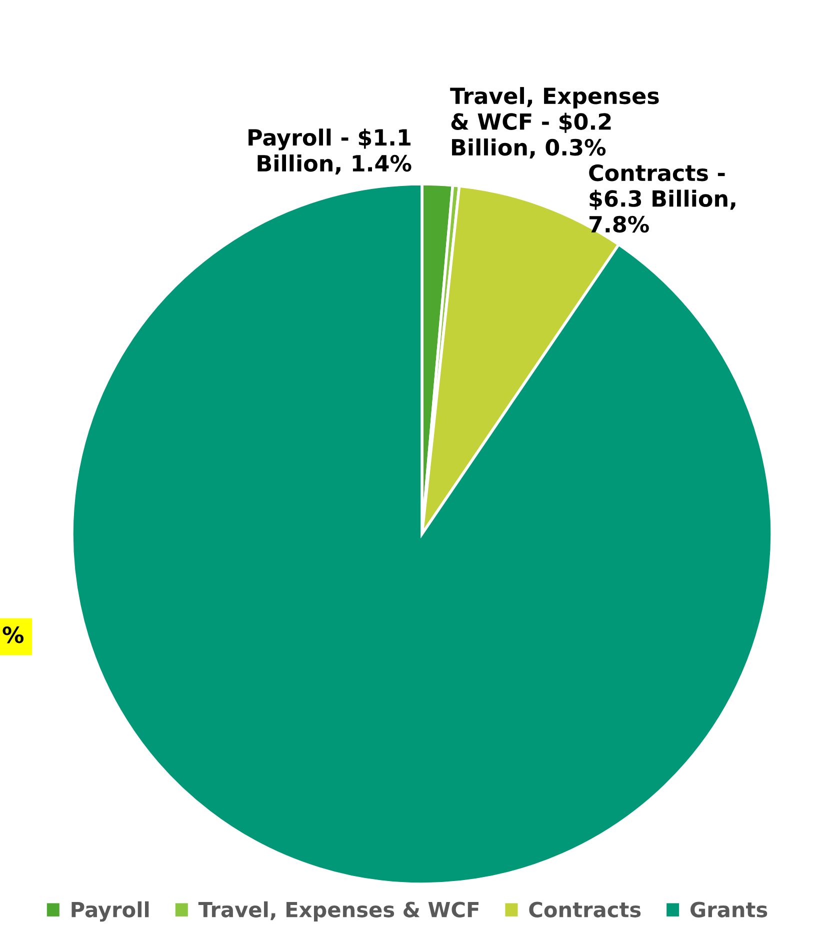 This screenshot has width=815, height=930. I want to click on legend-label: Grants, so click(729, 910).